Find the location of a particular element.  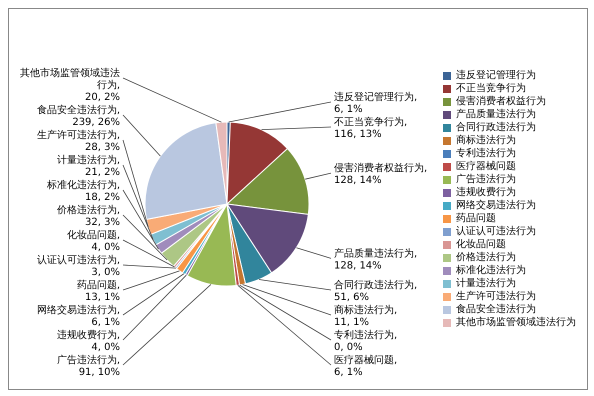

data-label: 生产许可违法行为, 28, 3% is located at coordinates (78, 141).